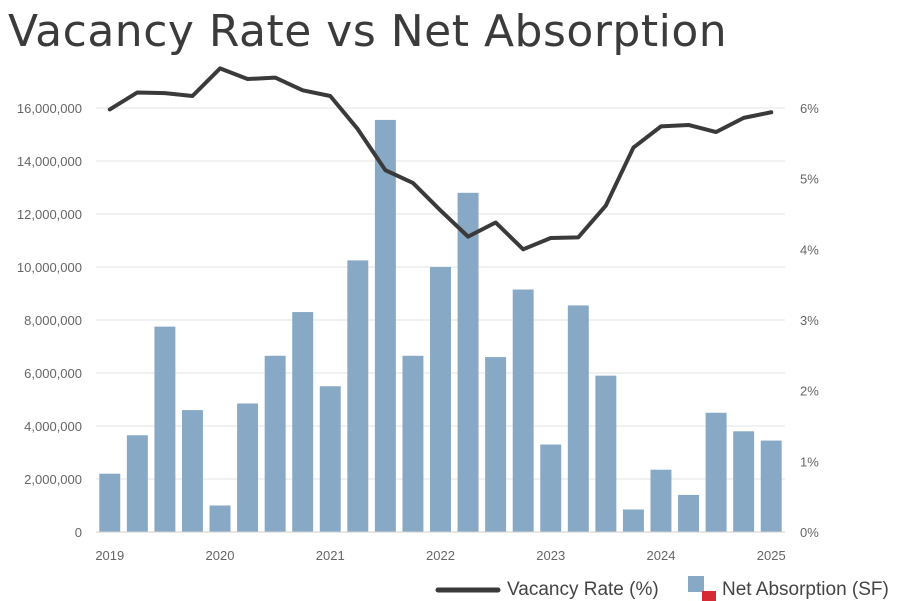 The image size is (901, 601). Describe the element at coordinates (583, 589) in the screenshot. I see `legend-label-vacancy-rate: Vacancy Rate (%)` at that location.